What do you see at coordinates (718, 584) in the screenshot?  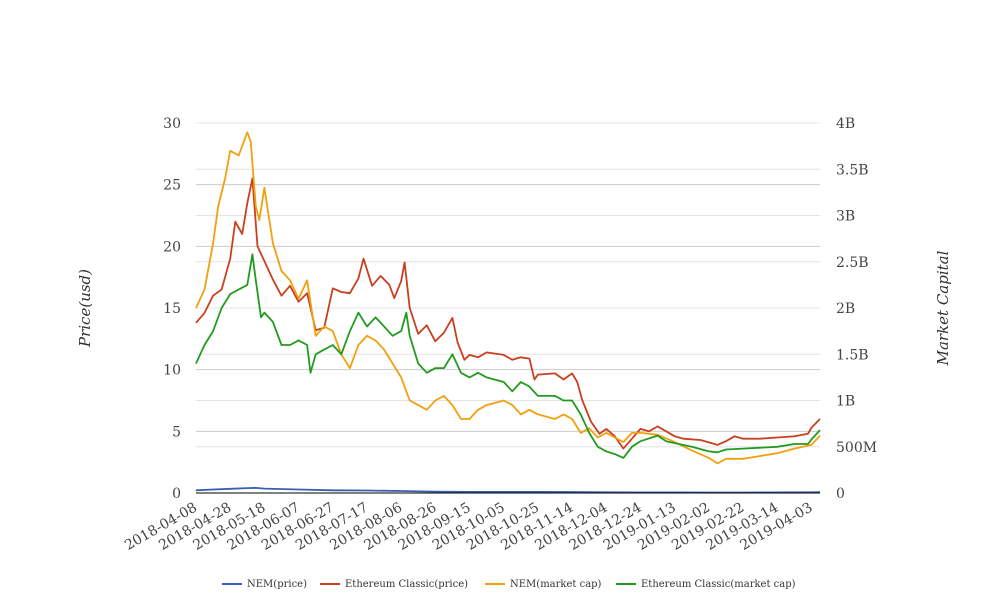 I see `legend-label: Ethereum Classic(market cap)` at bounding box center [718, 584].